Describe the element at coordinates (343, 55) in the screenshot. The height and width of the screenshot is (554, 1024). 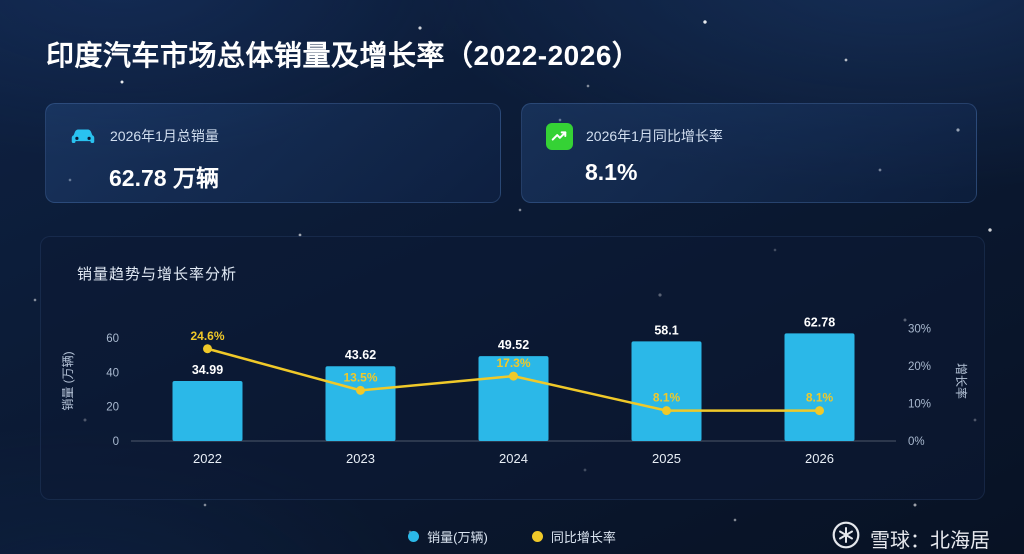
I see `page-title: 印度汽车市场总体销量及增长率（2022-2026）` at that location.